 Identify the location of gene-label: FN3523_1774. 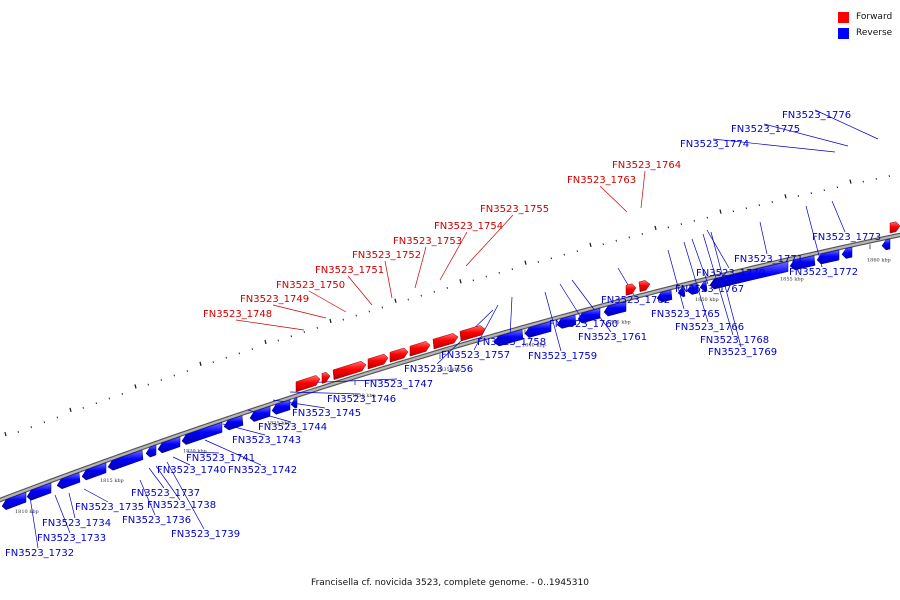
(714, 144).